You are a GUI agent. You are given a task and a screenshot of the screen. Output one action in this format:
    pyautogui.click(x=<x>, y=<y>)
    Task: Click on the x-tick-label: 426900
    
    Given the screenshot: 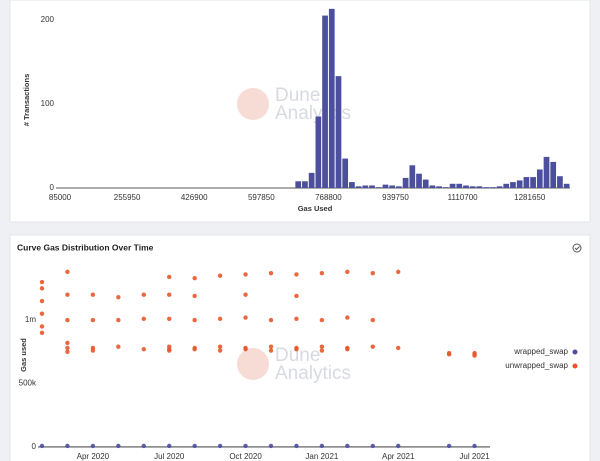 What is the action you would take?
    pyautogui.click(x=194, y=197)
    